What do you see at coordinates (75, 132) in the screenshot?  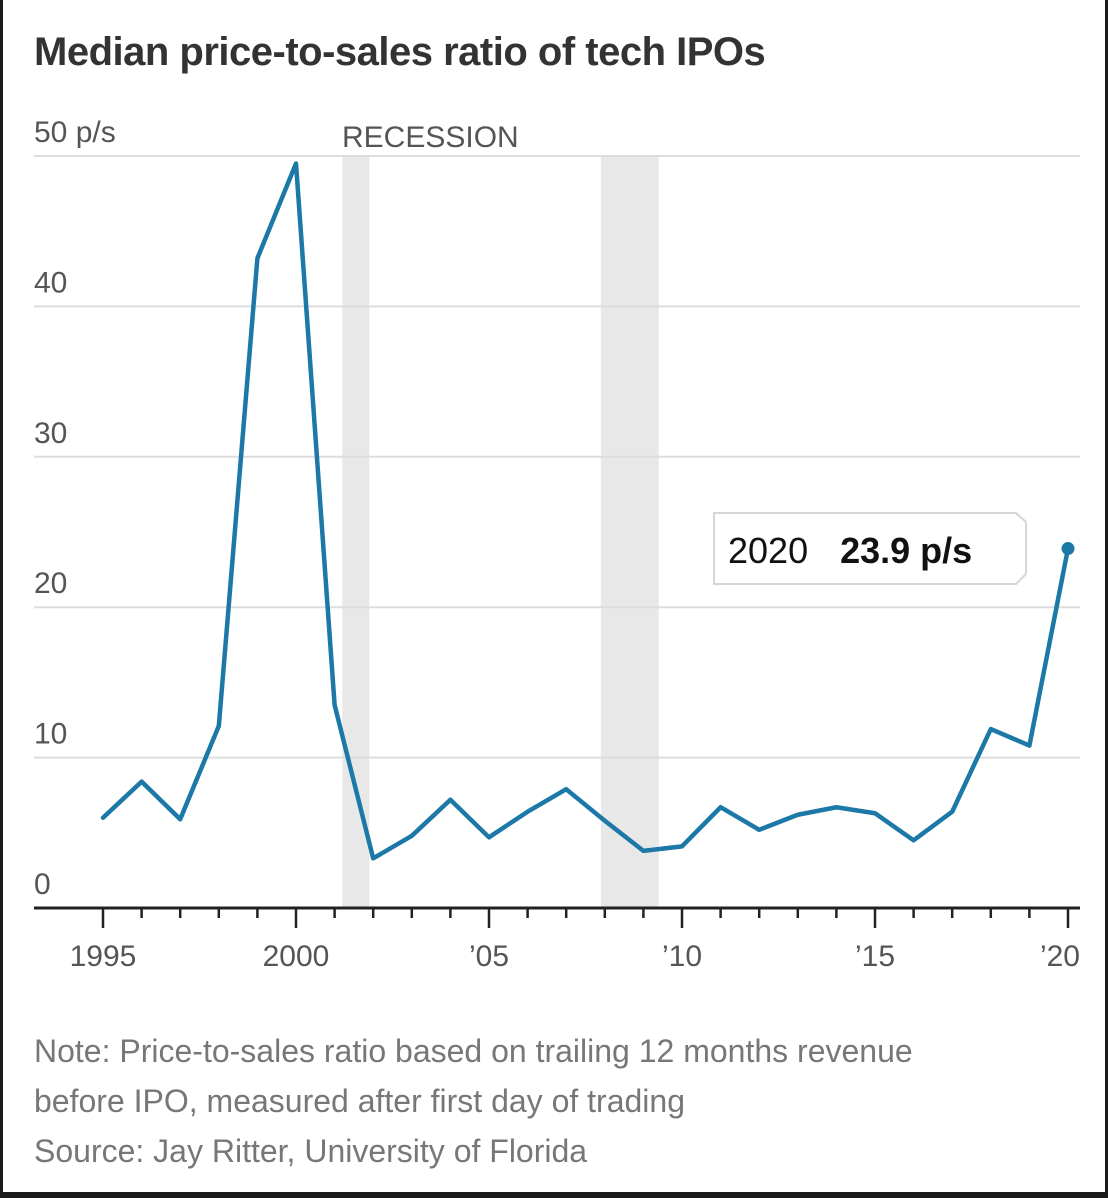 I see `y-tick-label-50: 50 p/s` at bounding box center [75, 132].